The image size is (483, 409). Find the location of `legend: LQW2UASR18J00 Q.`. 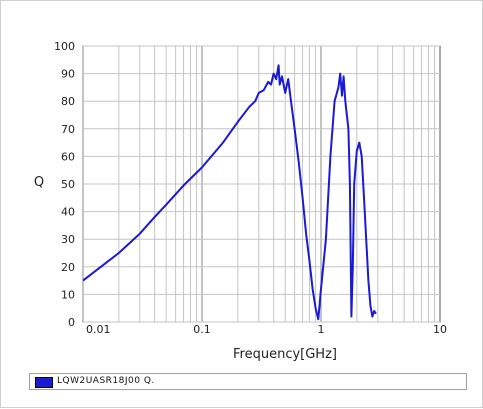

legend: LQW2UASR18J00 Q. is located at coordinates (248, 381).